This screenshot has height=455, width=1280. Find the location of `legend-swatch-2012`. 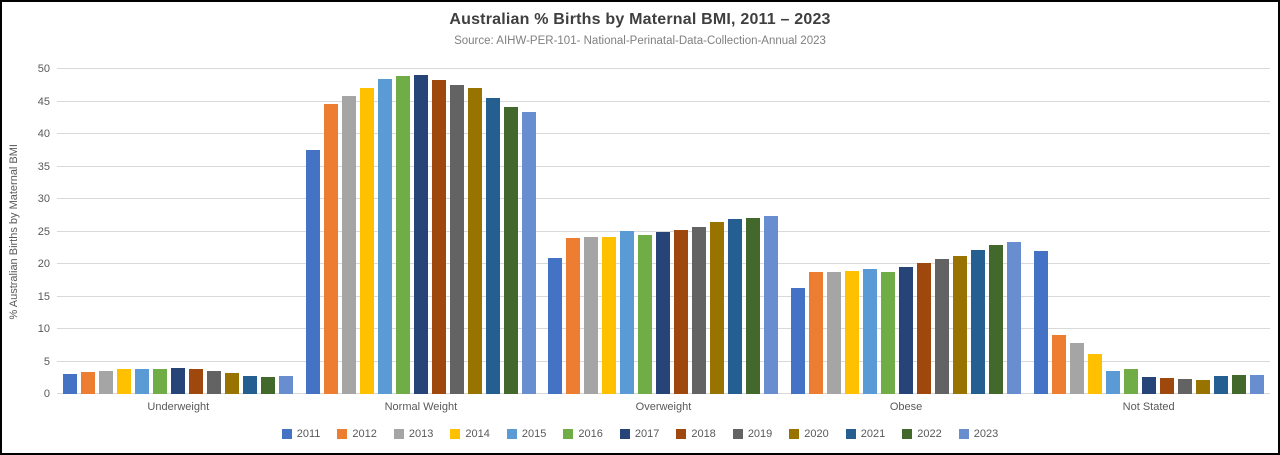

legend-swatch-2012 is located at coordinates (342, 434).